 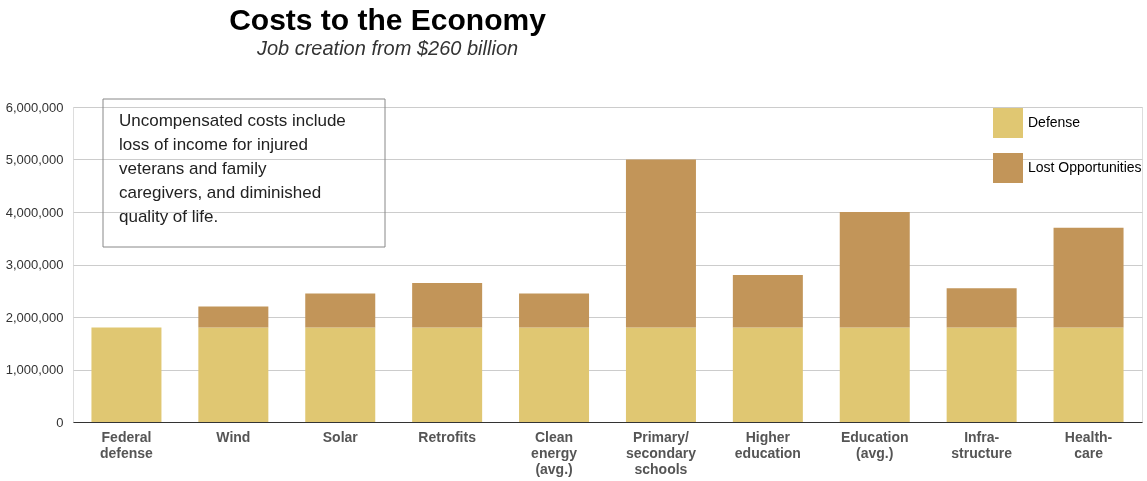 I want to click on y-tick-label: 6,000,000, so click(x=34, y=107).